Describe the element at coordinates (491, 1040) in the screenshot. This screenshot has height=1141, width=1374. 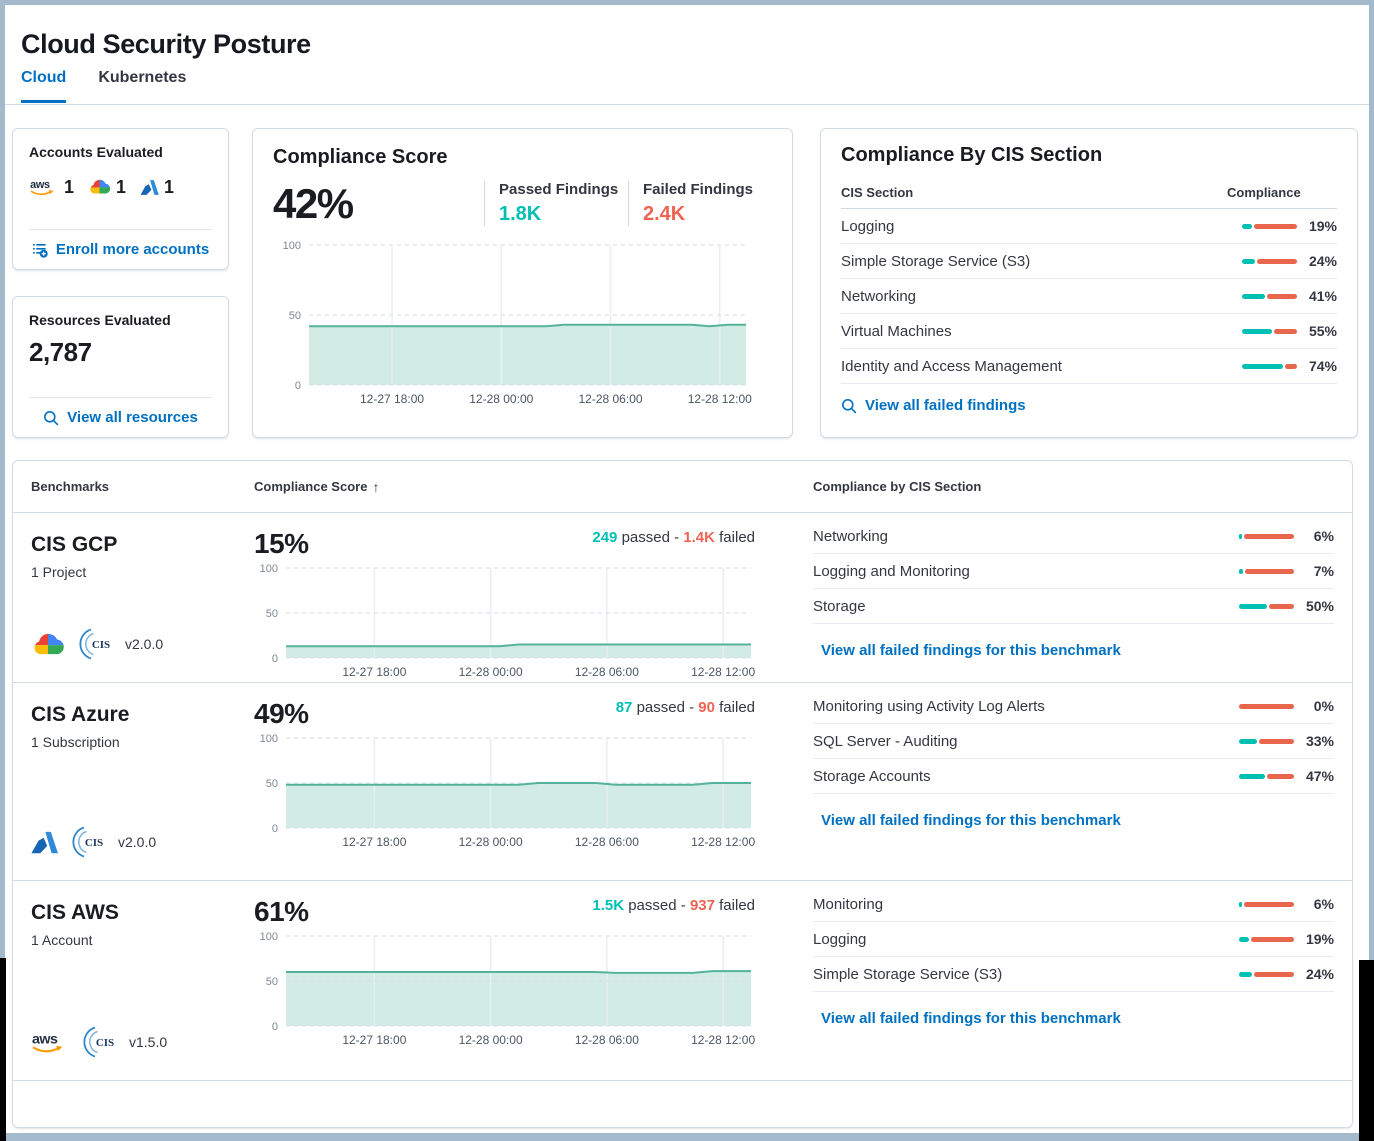
I see `svg-text: 12-28 00:00` at that location.